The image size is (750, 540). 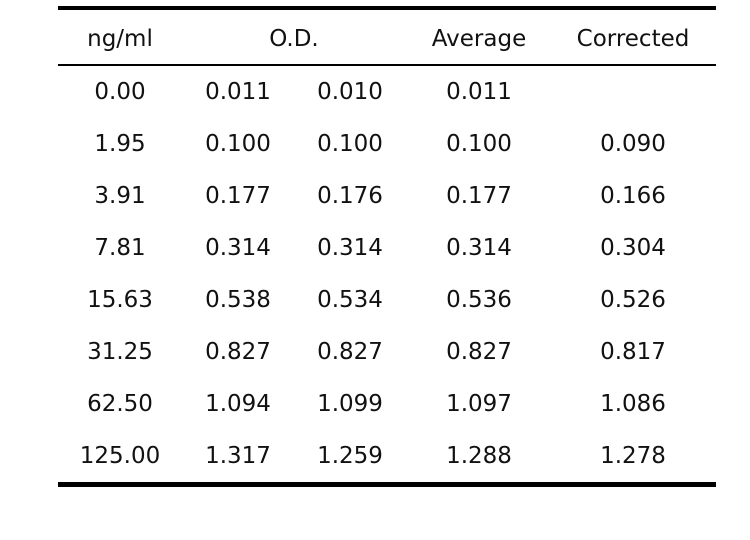 What do you see at coordinates (350, 456) in the screenshot?
I see `cell-od-2: 1.259` at bounding box center [350, 456].